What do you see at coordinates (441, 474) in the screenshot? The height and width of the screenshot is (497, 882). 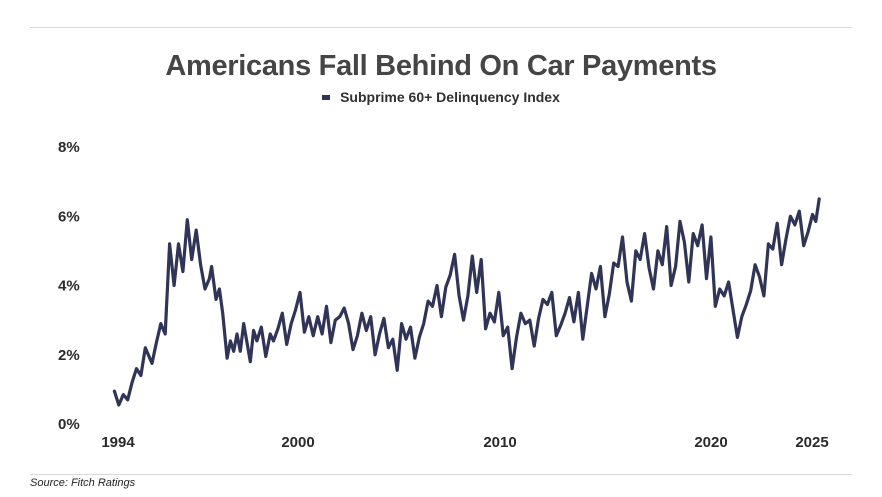 I see `bottom-divider` at bounding box center [441, 474].